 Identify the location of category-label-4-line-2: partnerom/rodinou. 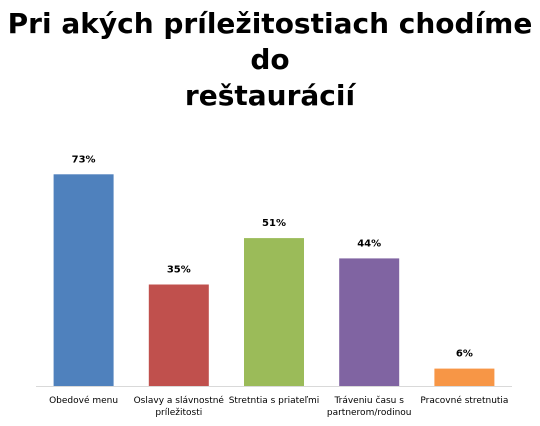
(369, 413).